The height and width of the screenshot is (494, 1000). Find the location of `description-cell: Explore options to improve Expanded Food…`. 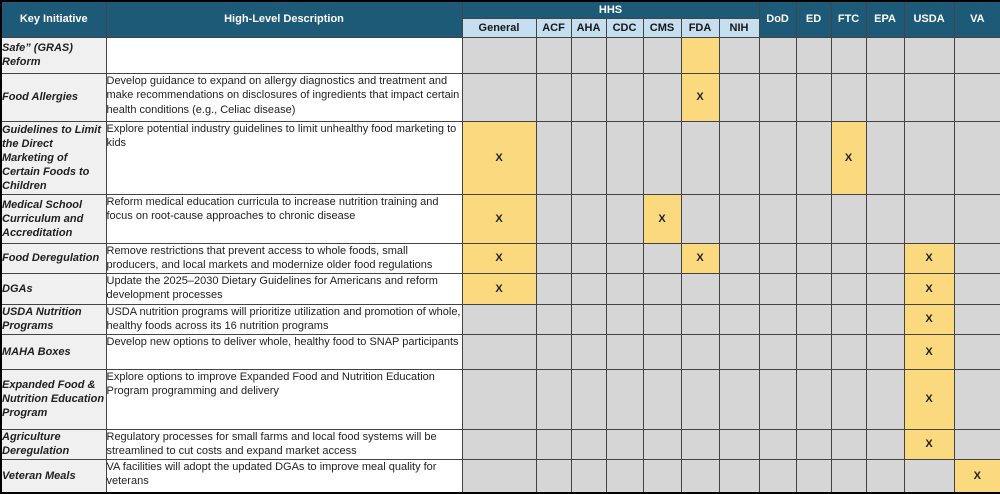

description-cell: Explore options to improve Expanded Food… is located at coordinates (284, 399).